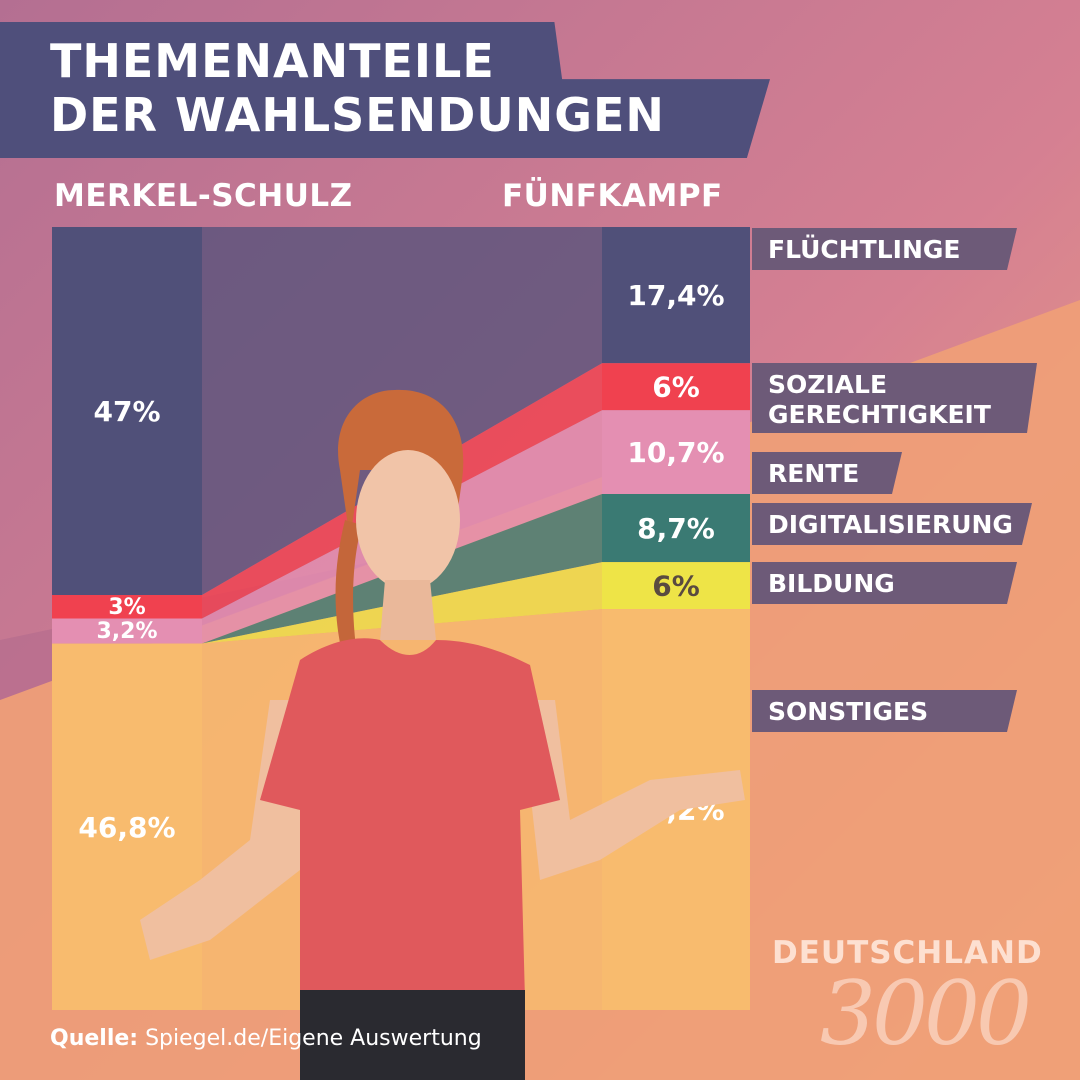 Image resolution: width=1080 pixels, height=1080 pixels. I want to click on brand-logo-number: 3000, so click(926, 1013).